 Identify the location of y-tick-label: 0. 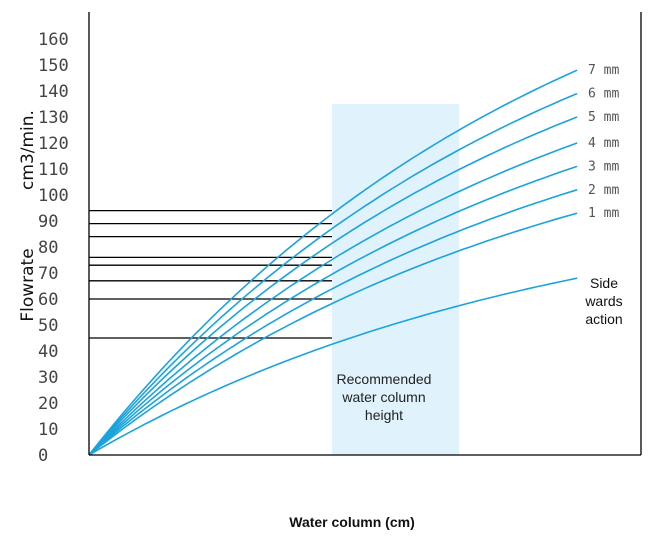
(43, 456).